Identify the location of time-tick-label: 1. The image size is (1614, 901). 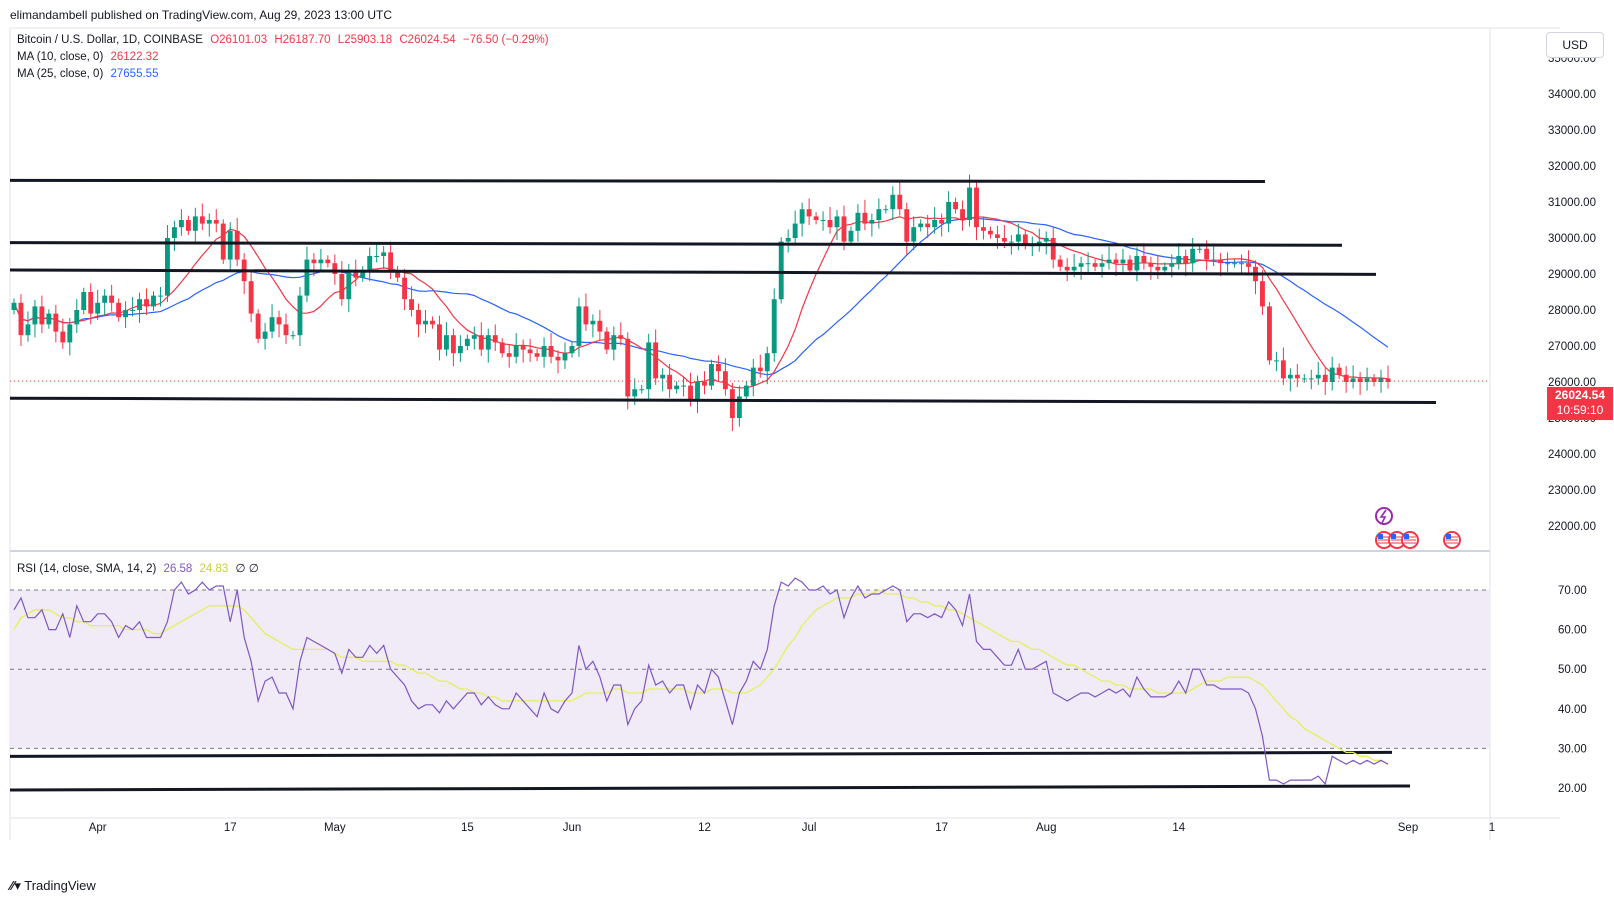
(1492, 828).